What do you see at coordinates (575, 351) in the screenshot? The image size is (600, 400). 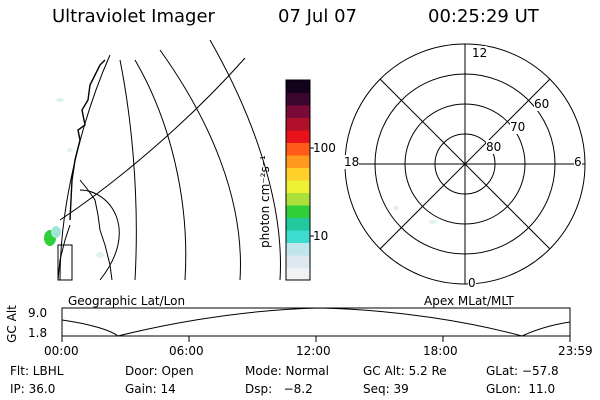 I see `timeline-xtick: 23:59` at bounding box center [575, 351].